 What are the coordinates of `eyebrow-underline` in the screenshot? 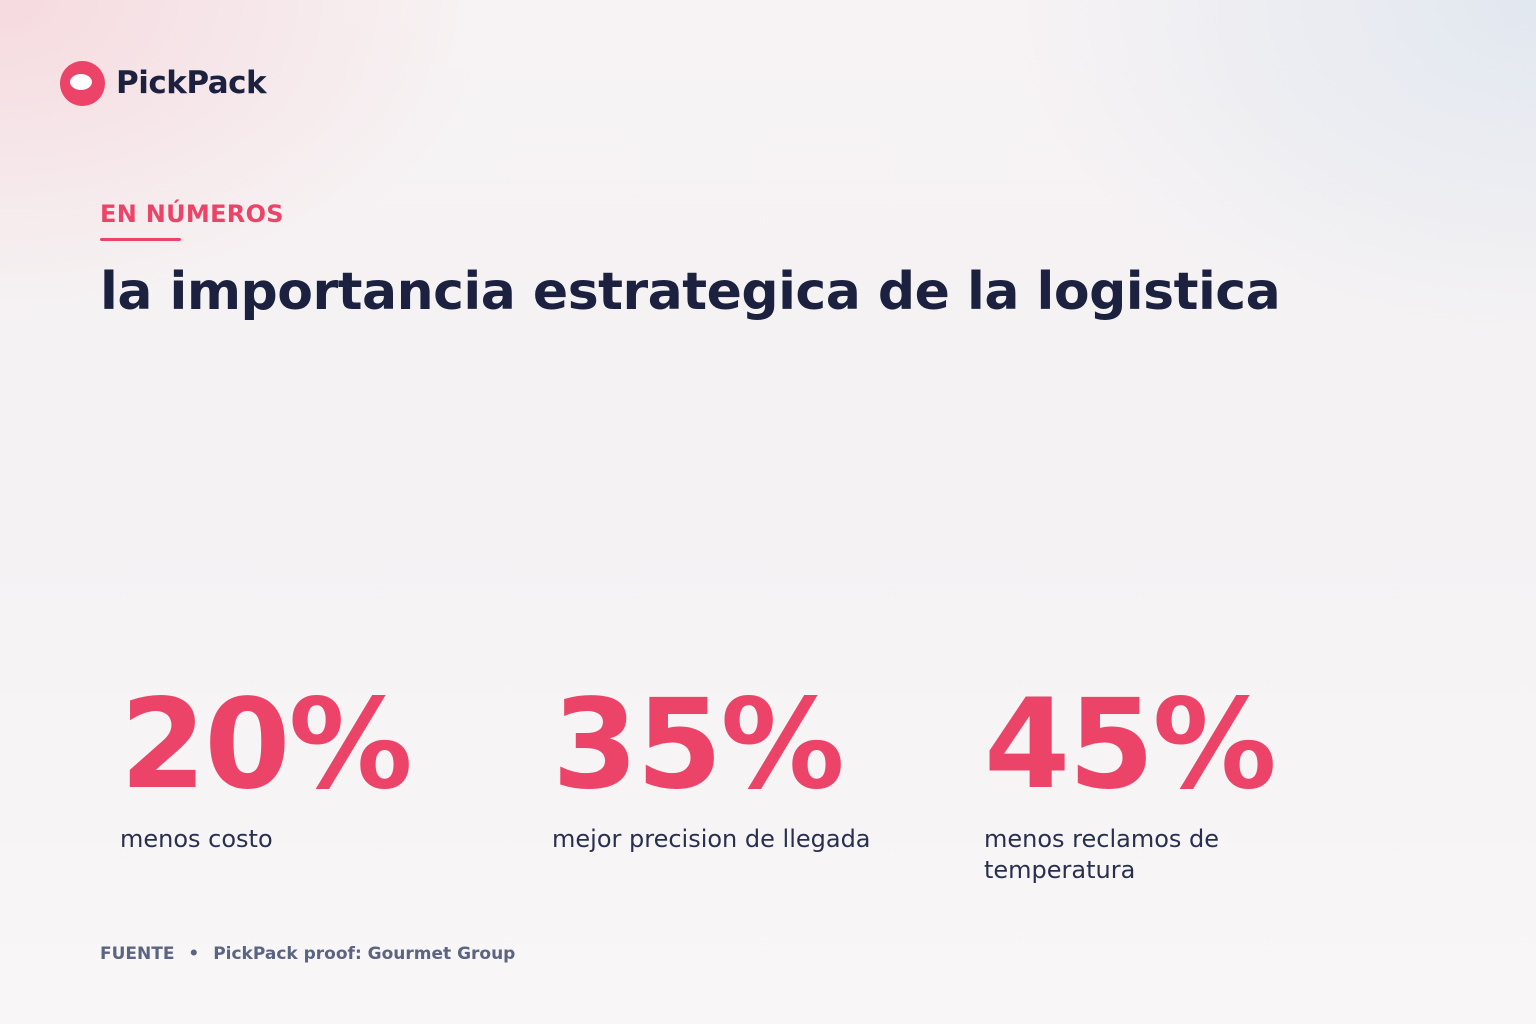 It's located at (140, 239).